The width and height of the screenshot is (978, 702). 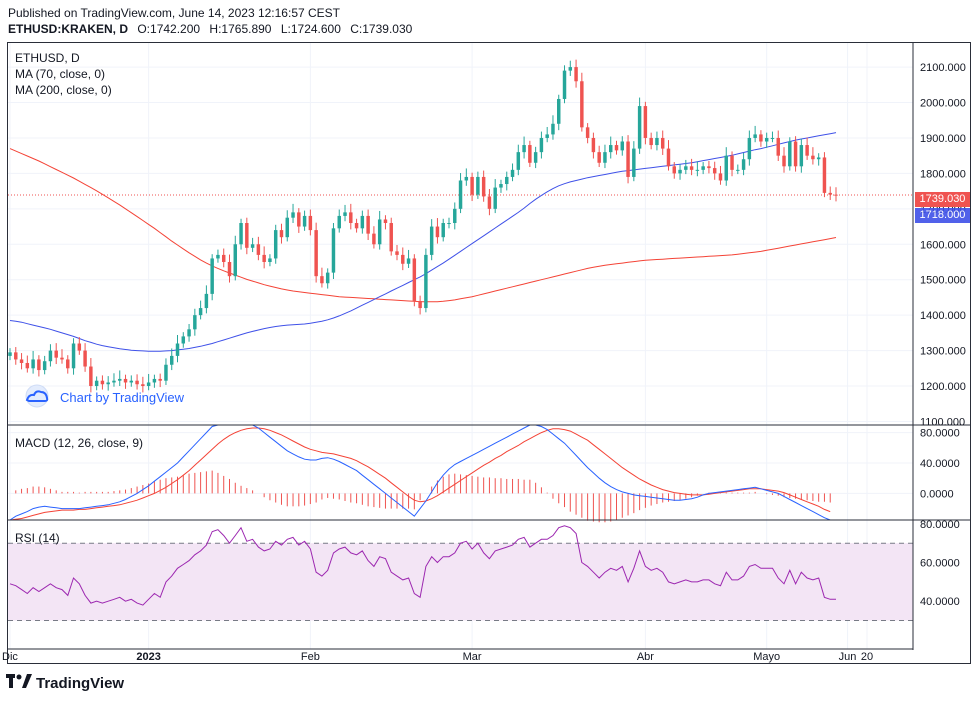 What do you see at coordinates (940, 464) in the screenshot?
I see `macd-tick-label: 40.0000` at bounding box center [940, 464].